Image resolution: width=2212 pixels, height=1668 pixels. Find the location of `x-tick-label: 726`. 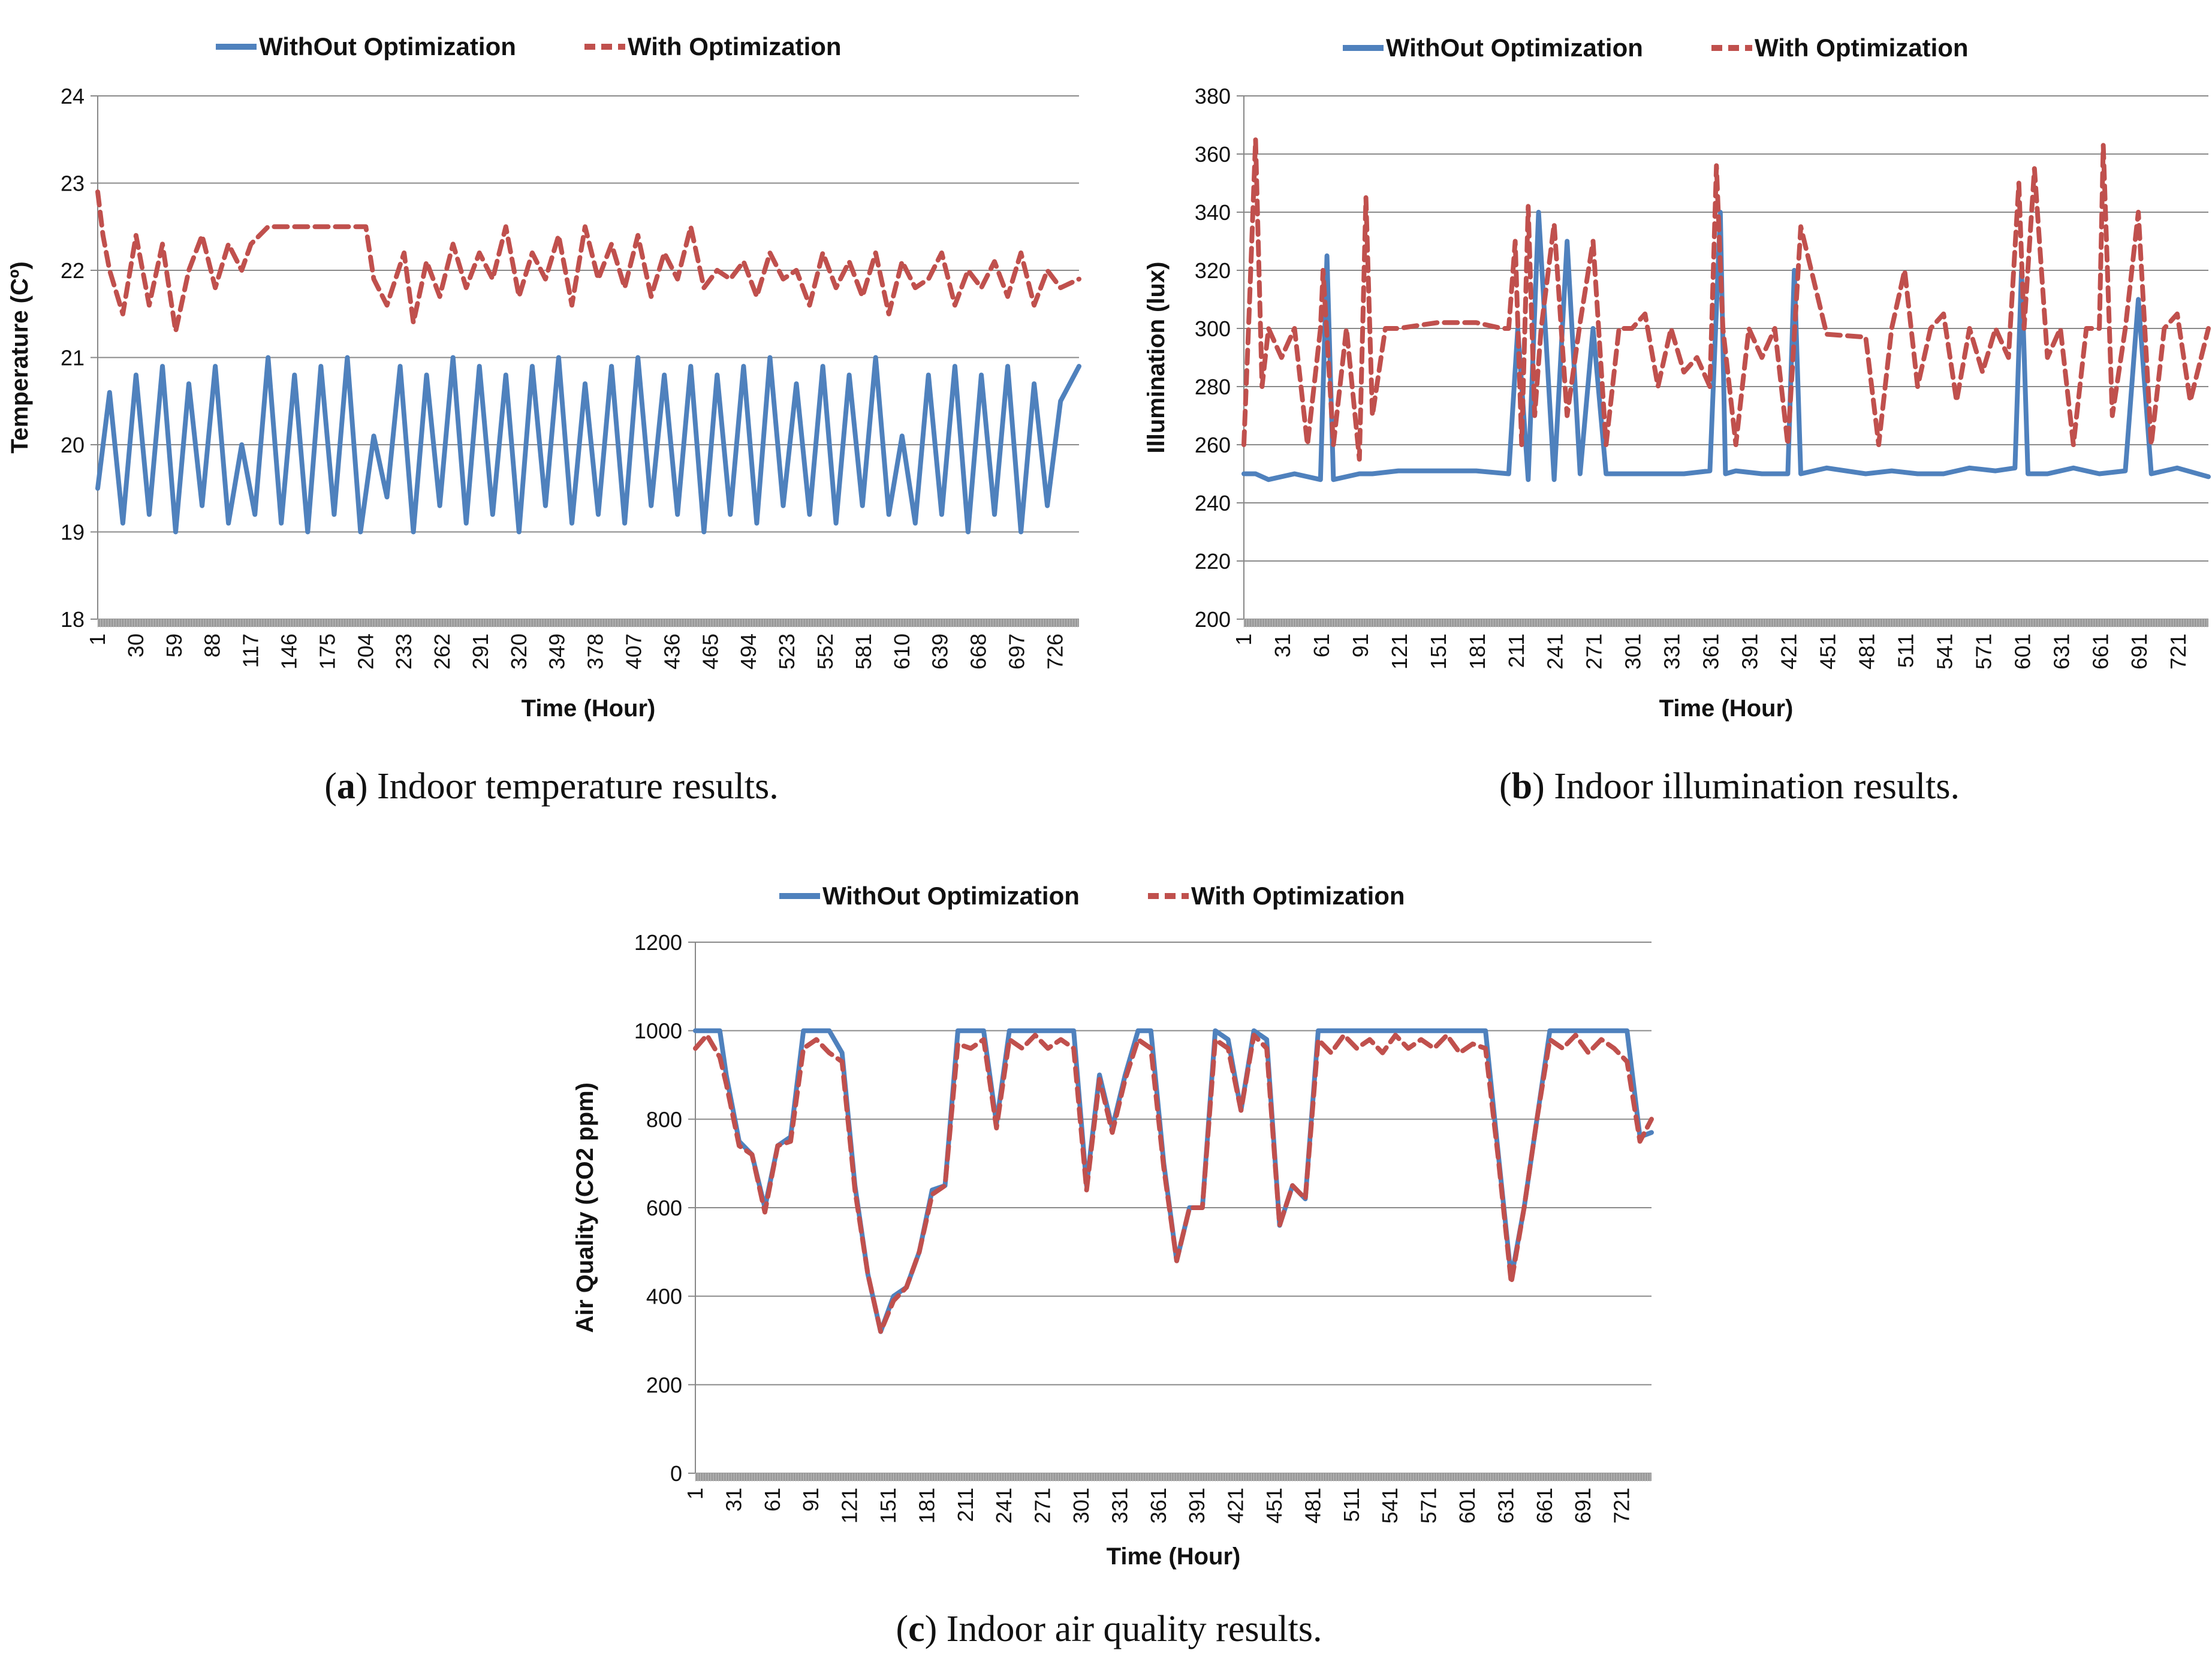

x-tick-label: 726 is located at coordinates (1054, 652).